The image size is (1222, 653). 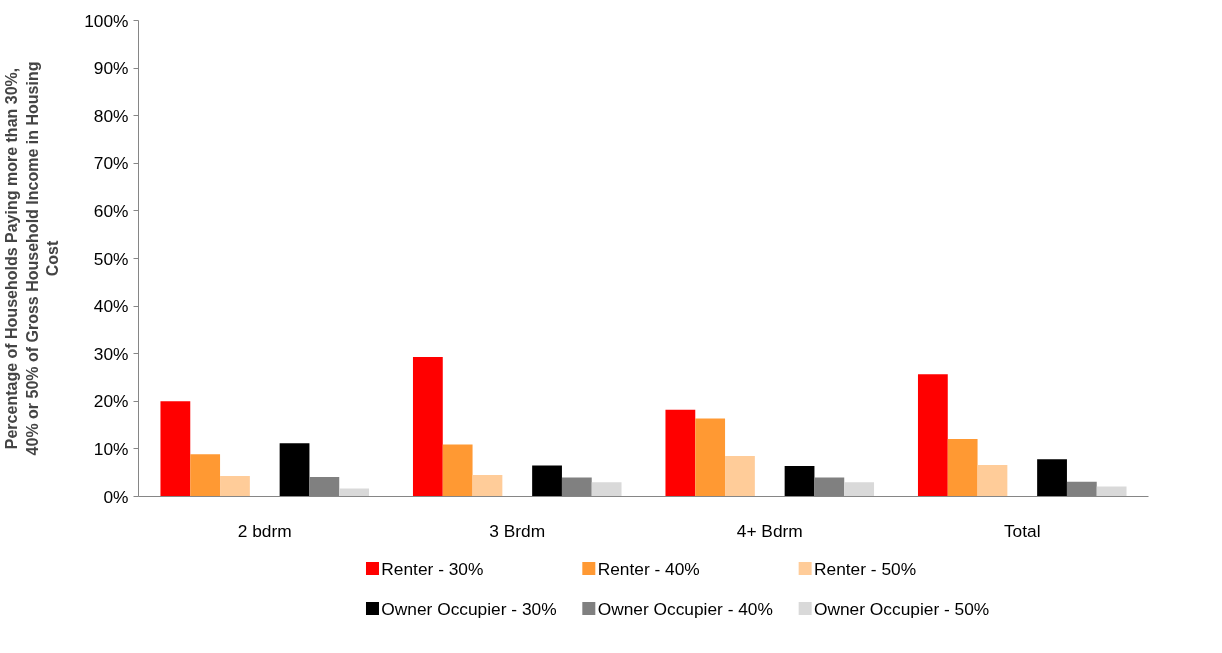 What do you see at coordinates (111, 353) in the screenshot?
I see `y-tick-label: 30%` at bounding box center [111, 353].